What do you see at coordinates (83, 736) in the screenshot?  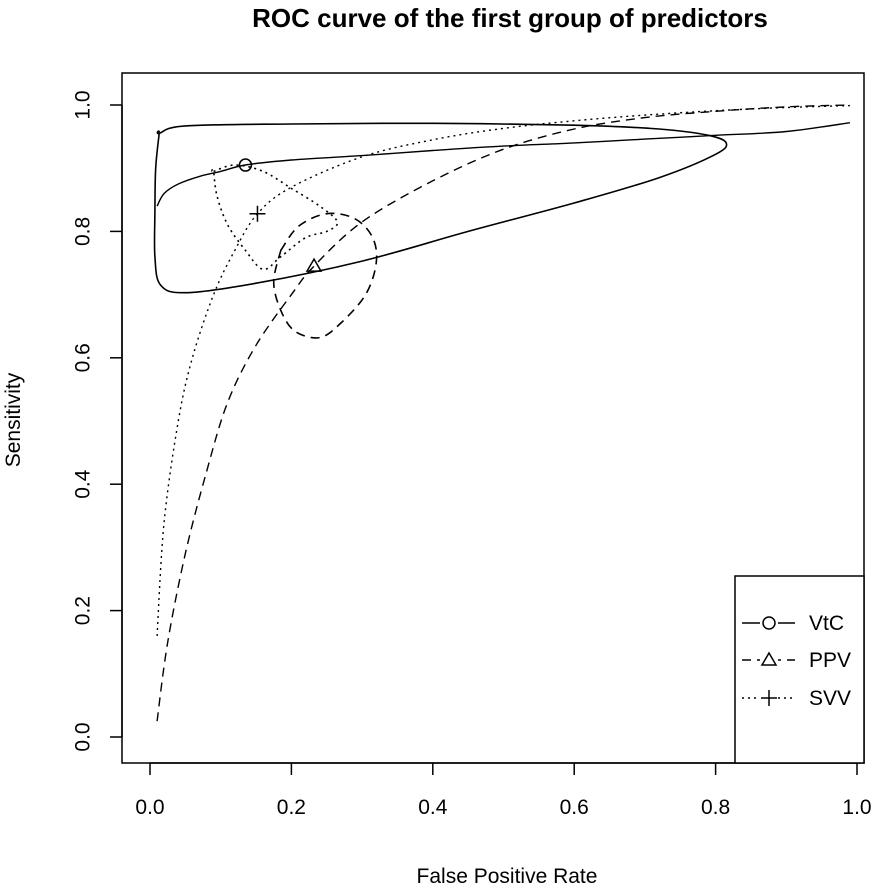 I see `y-tick-label: 0.0` at bounding box center [83, 736].